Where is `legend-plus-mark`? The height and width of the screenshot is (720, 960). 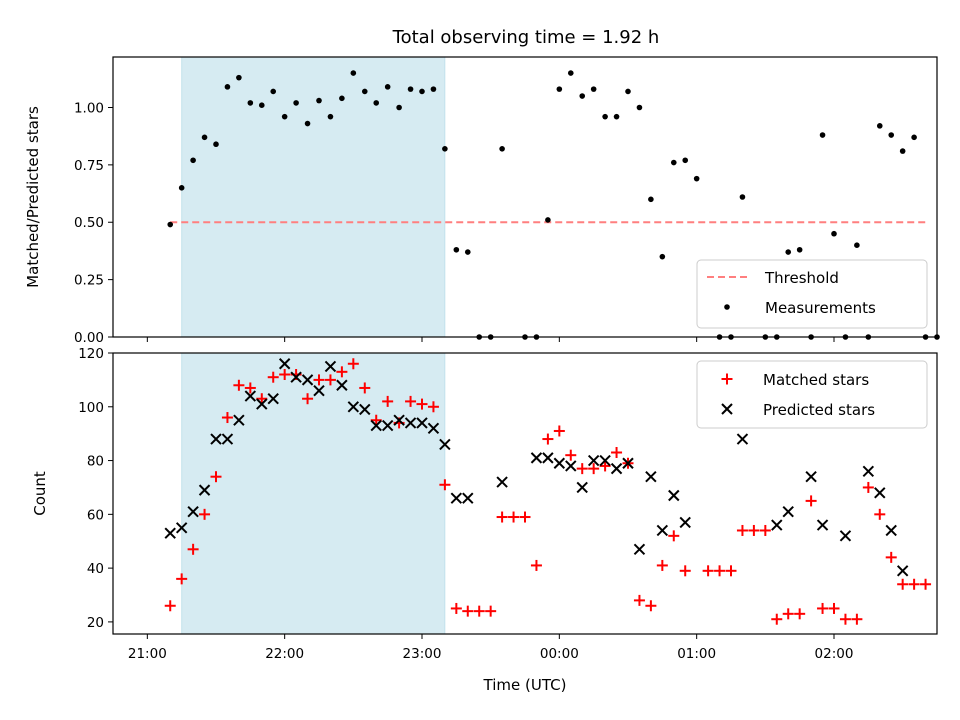 legend-plus-mark is located at coordinates (727, 379).